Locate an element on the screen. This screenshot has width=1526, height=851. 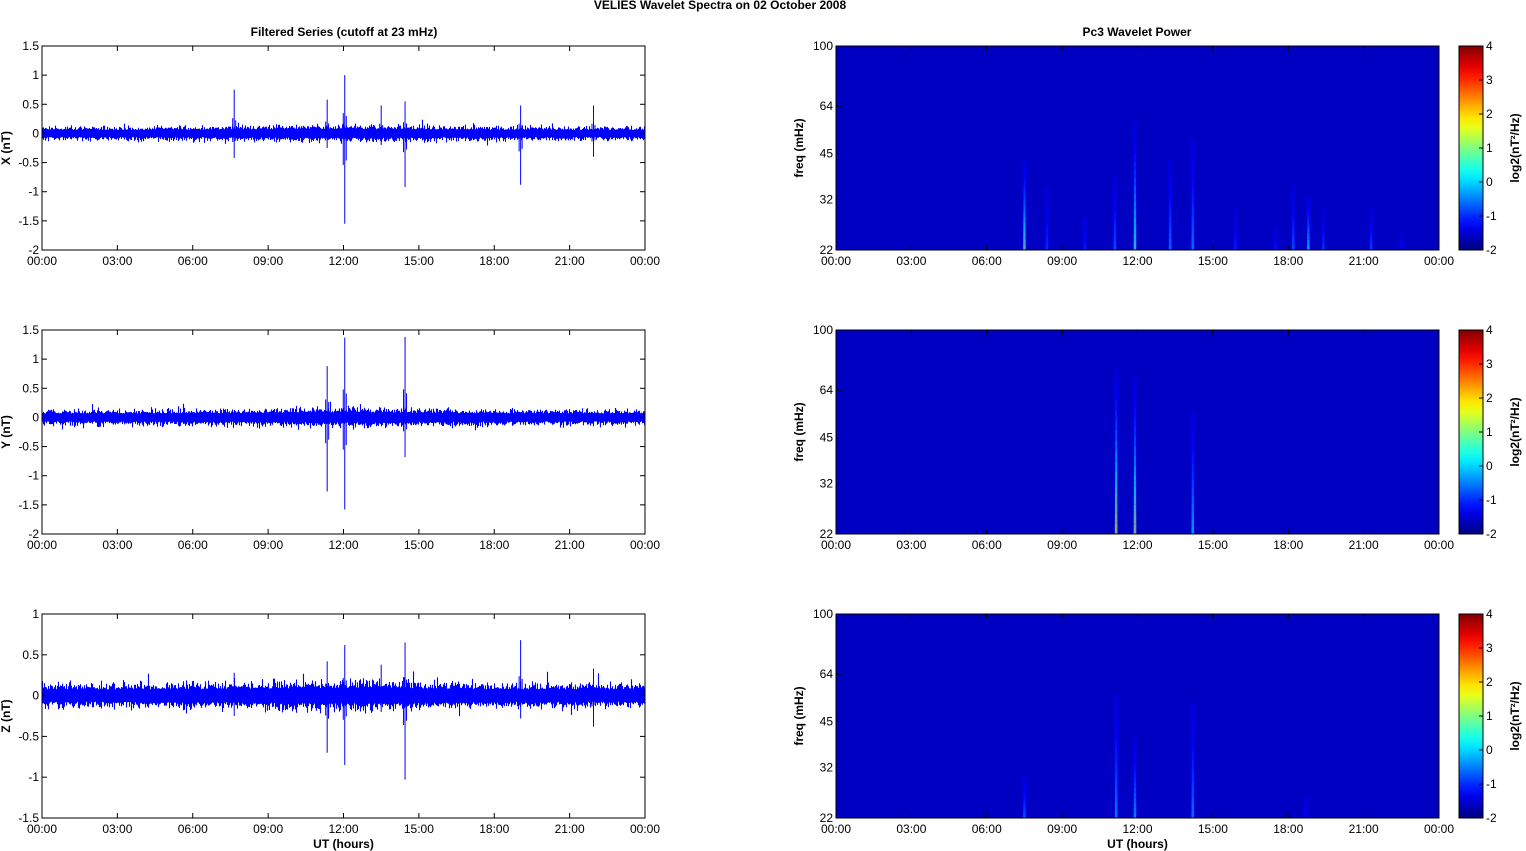
series-ytick-label: 1 is located at coordinates (35, 75).